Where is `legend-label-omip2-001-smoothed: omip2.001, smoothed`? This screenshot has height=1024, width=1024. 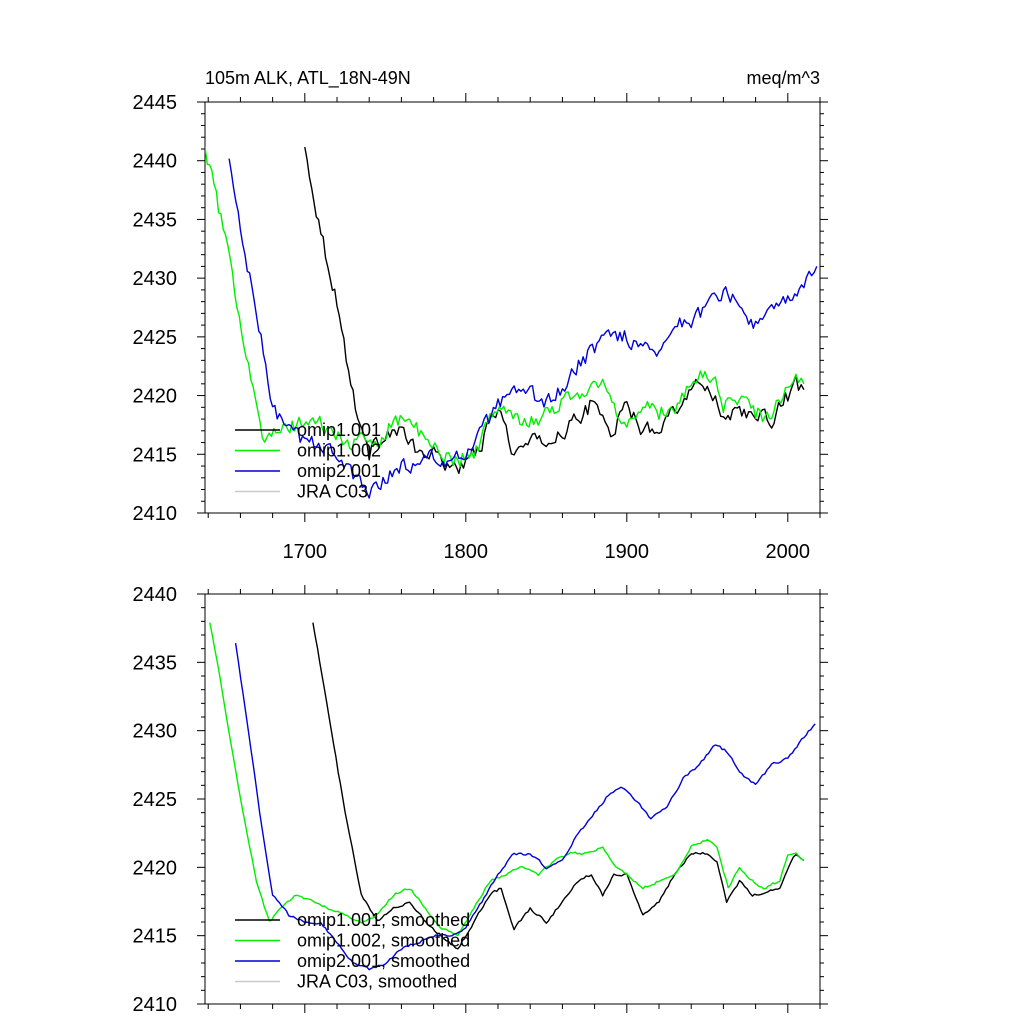
legend-label-omip2-001-smoothed: omip2.001, smoothed is located at coordinates (383, 961).